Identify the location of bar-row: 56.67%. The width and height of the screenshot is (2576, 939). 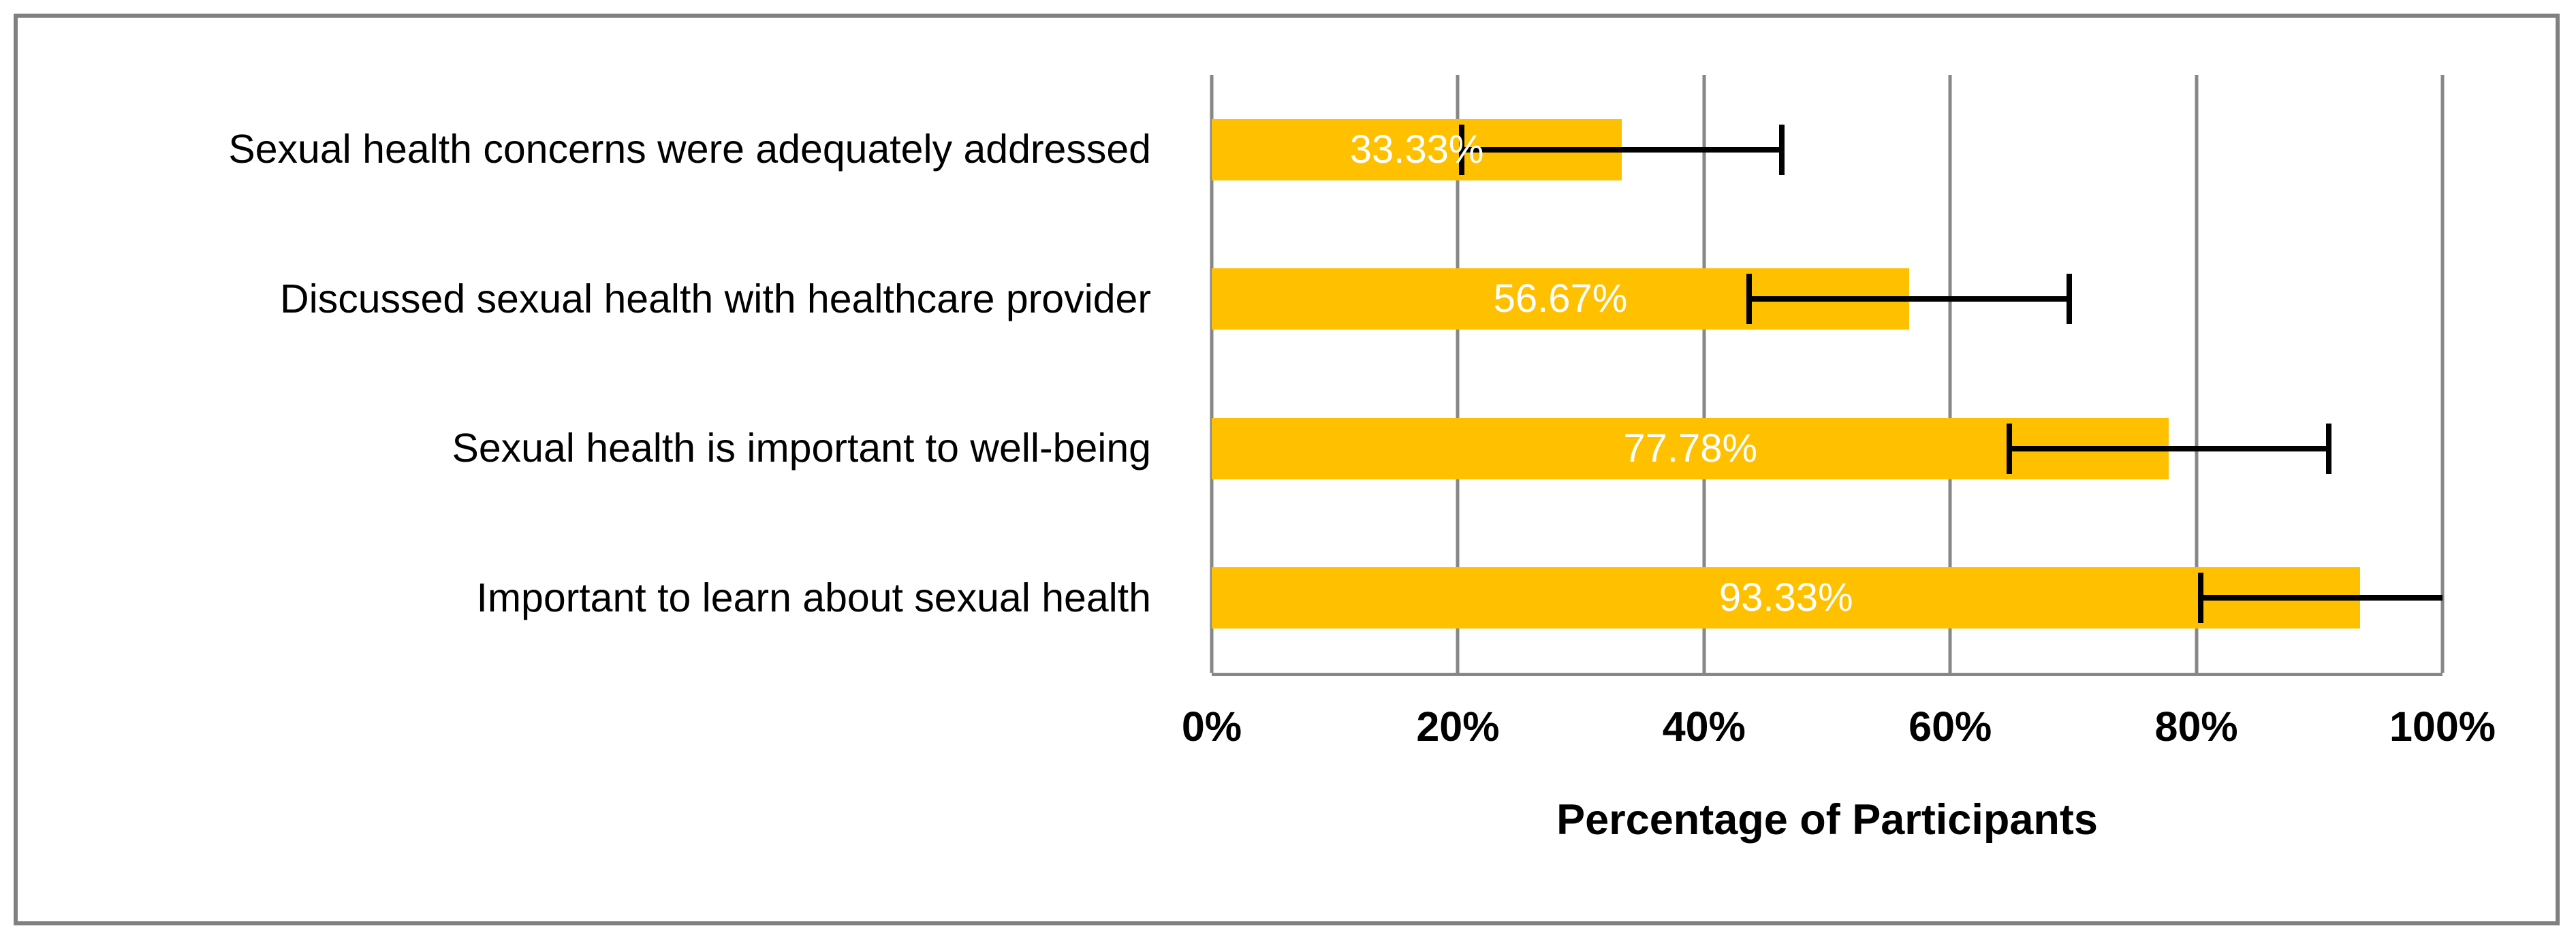
(1827, 300).